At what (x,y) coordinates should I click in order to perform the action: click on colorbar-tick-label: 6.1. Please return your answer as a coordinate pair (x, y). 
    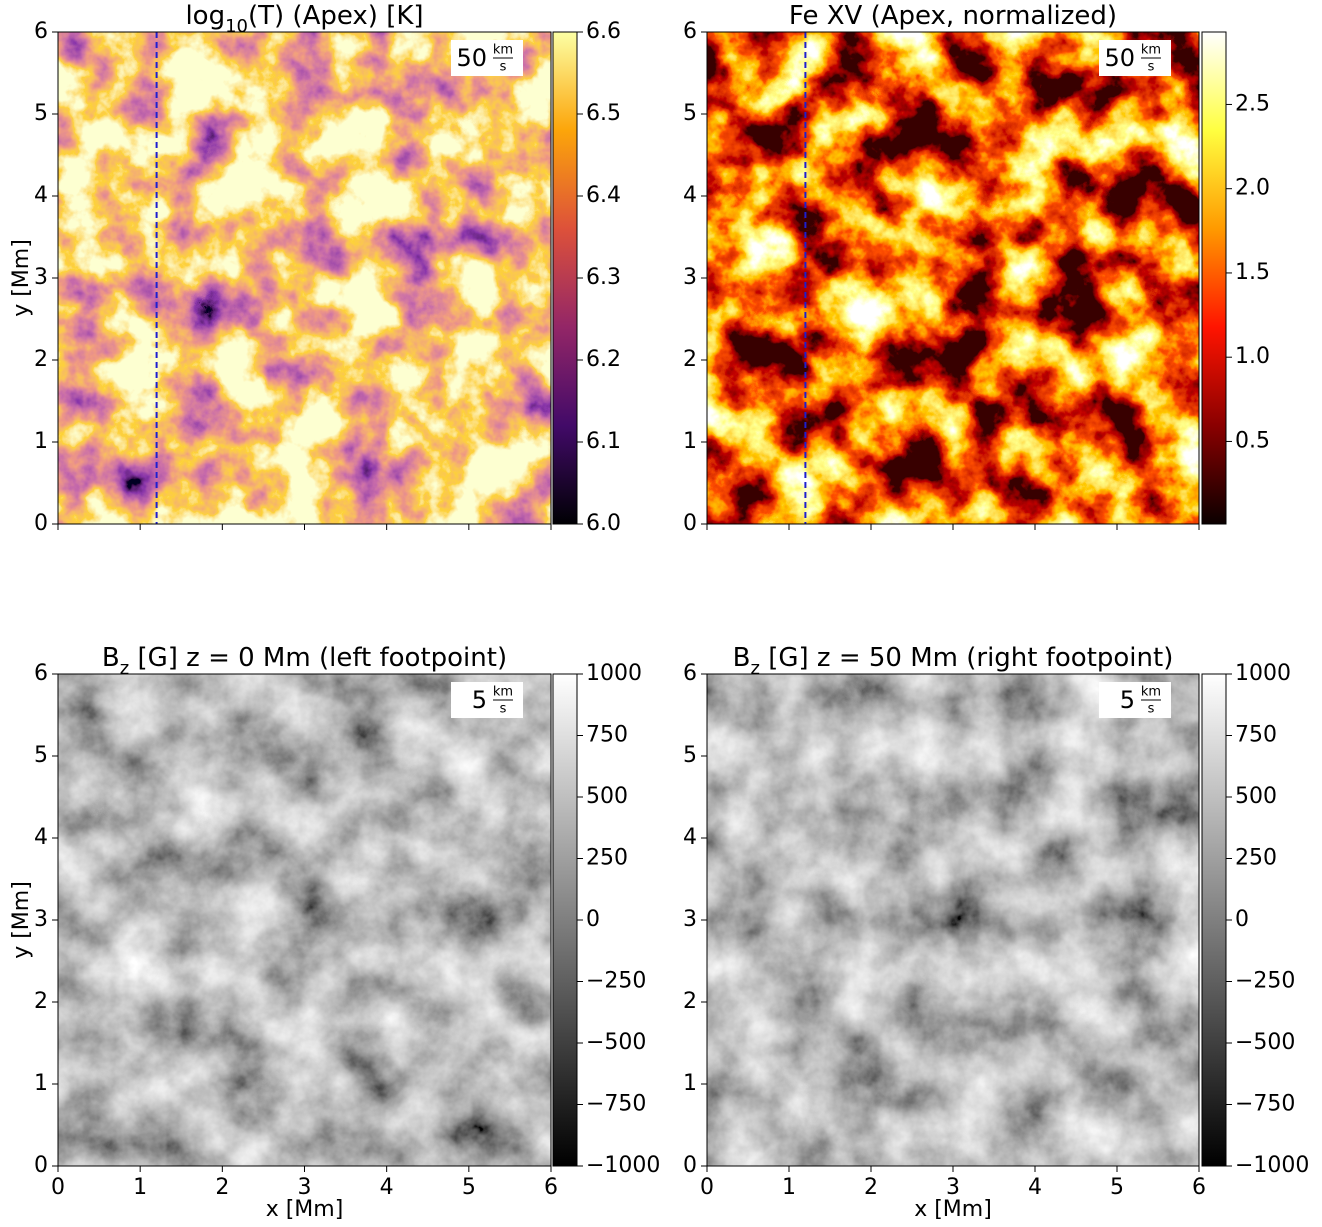
    Looking at the image, I should click on (603, 441).